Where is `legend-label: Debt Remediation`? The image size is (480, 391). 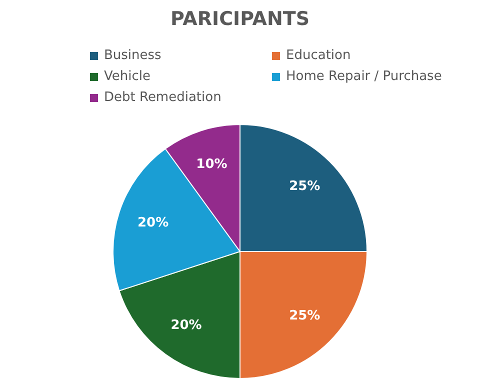
legend-label: Debt Remediation is located at coordinates (163, 97).